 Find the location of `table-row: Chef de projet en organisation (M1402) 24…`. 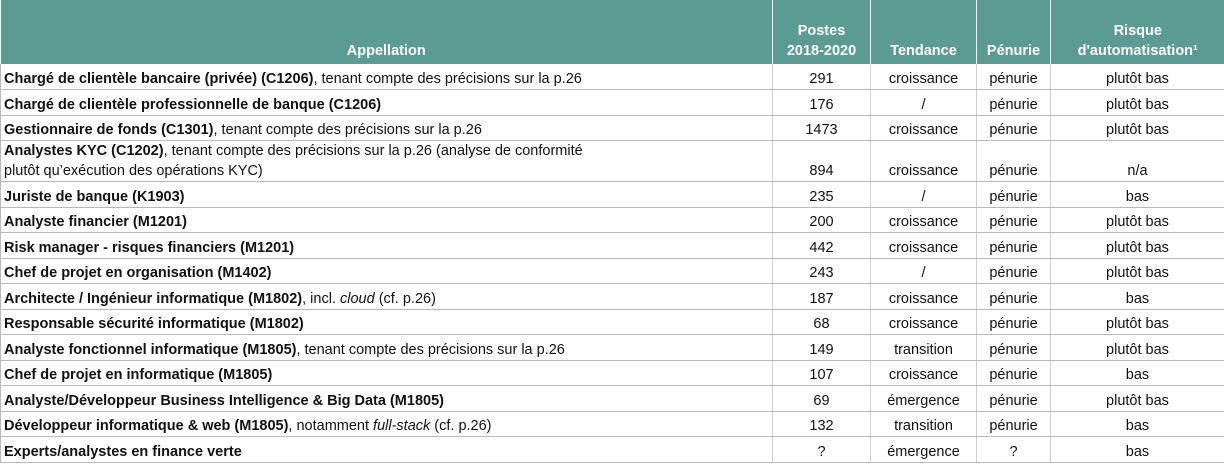

table-row: Chef de projet en organisation (M1402) 24… is located at coordinates (612, 271).